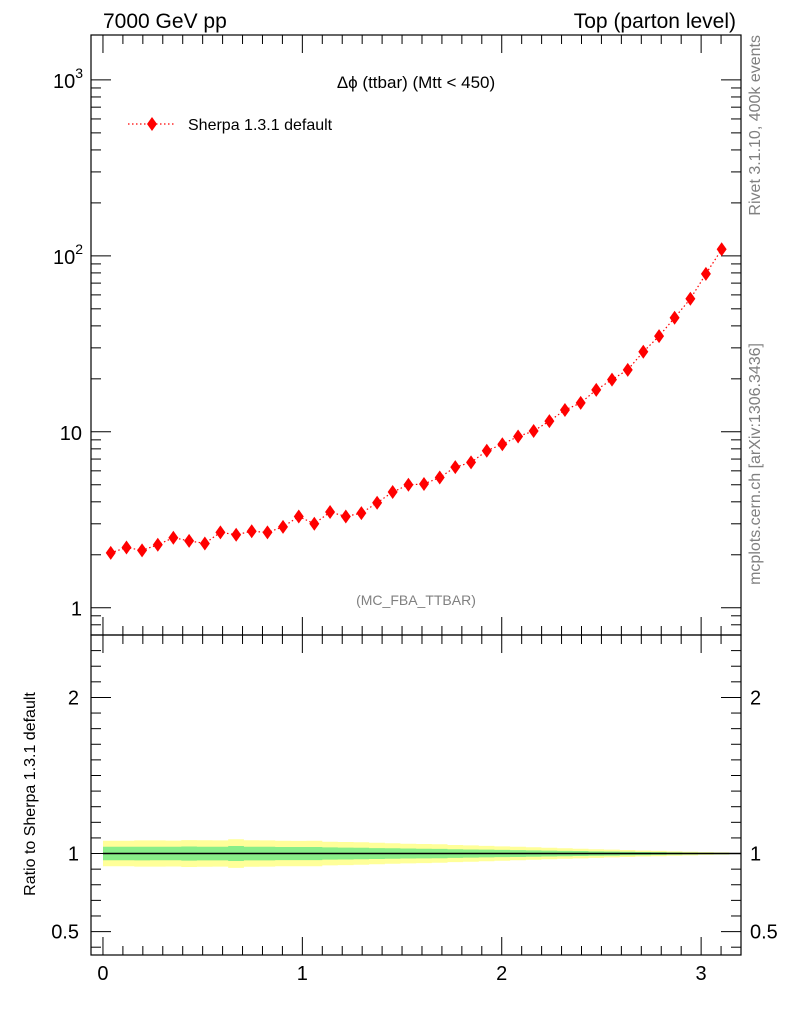  What do you see at coordinates (421, 853) in the screenshot?
I see `ratio-bands` at bounding box center [421, 853].